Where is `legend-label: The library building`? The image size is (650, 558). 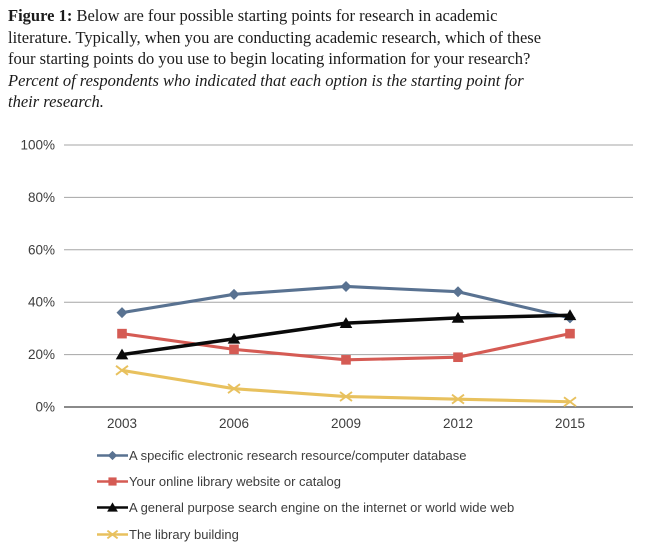 legend-label: The library building is located at coordinates (184, 534).